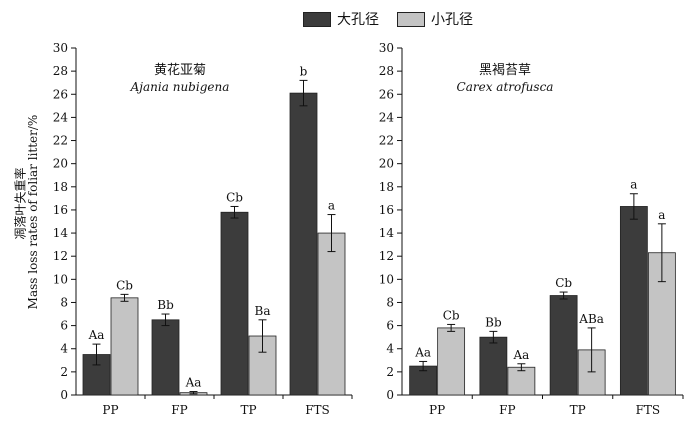  I want to click on panel-2-ytick-label: 2, so click(390, 372).